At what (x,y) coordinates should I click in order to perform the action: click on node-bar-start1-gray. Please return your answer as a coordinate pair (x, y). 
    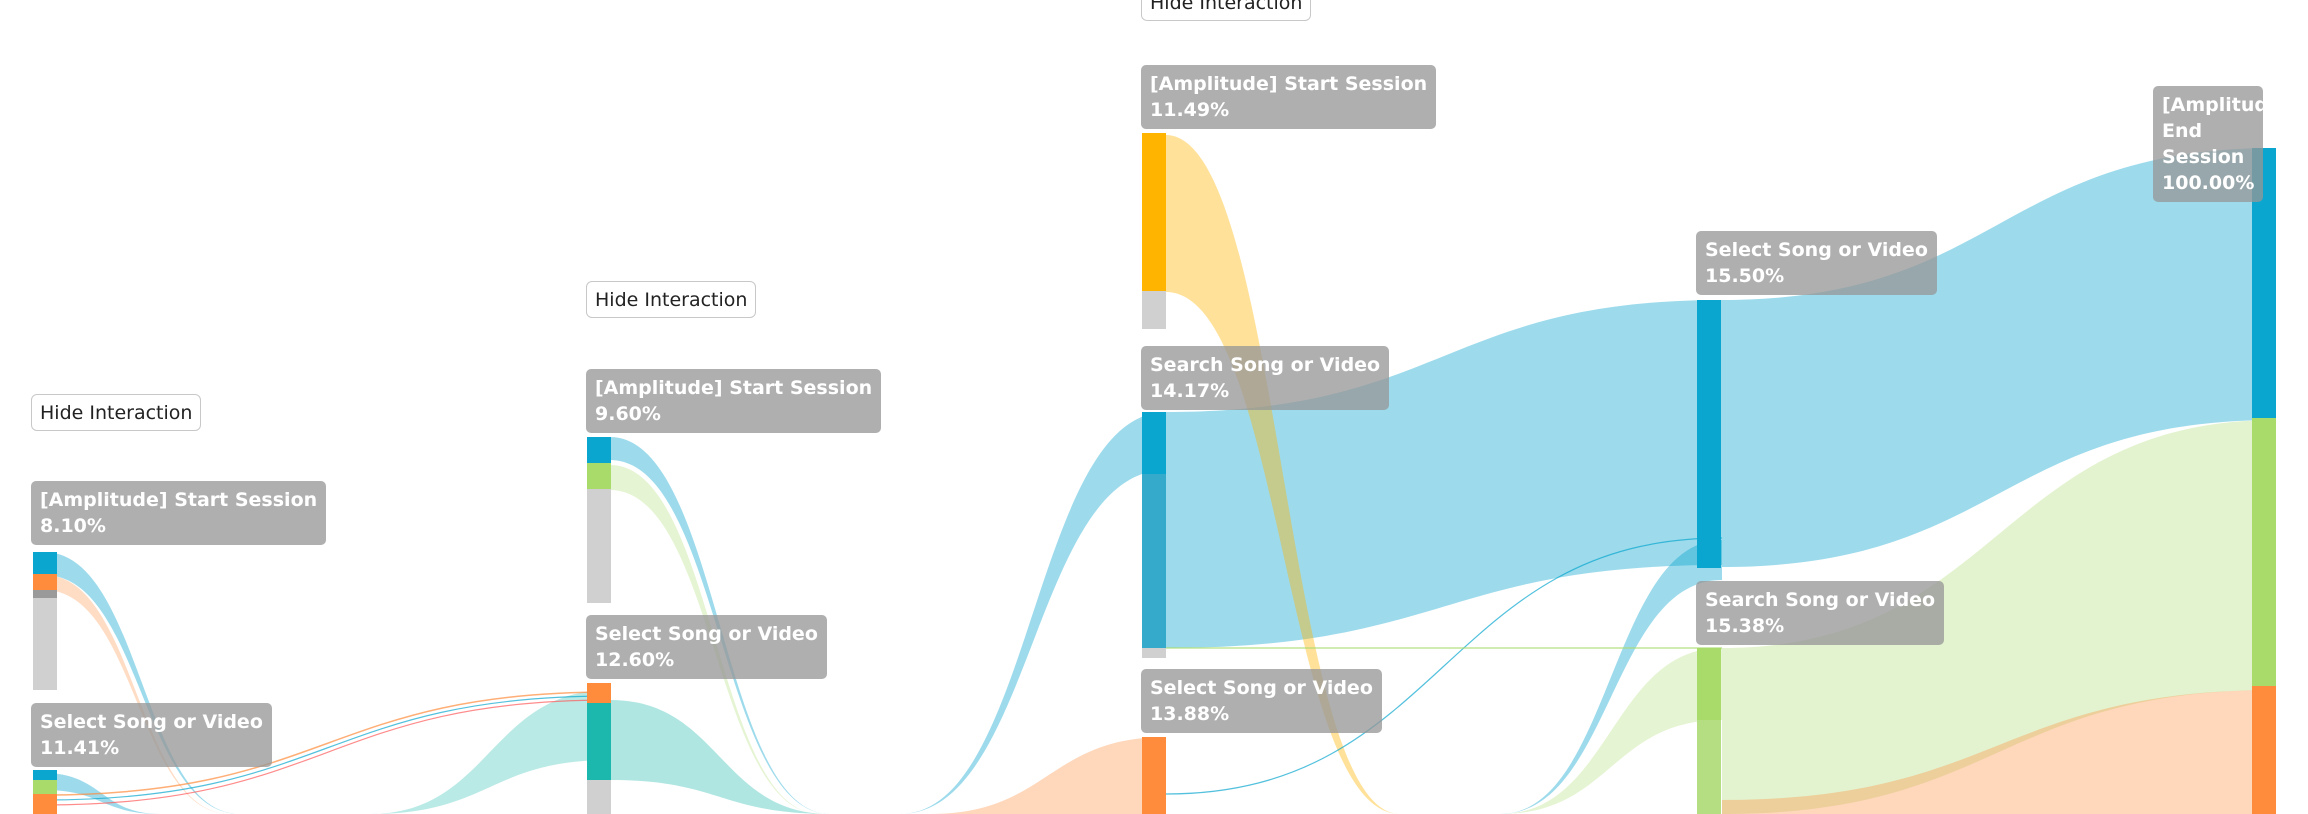
    Looking at the image, I should click on (45, 644).